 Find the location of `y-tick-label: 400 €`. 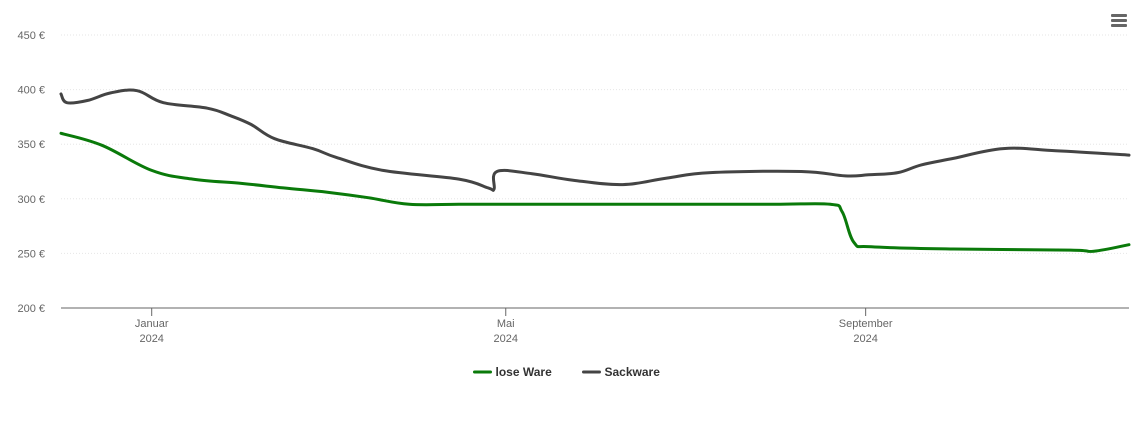

y-tick-label: 400 € is located at coordinates (31, 91).